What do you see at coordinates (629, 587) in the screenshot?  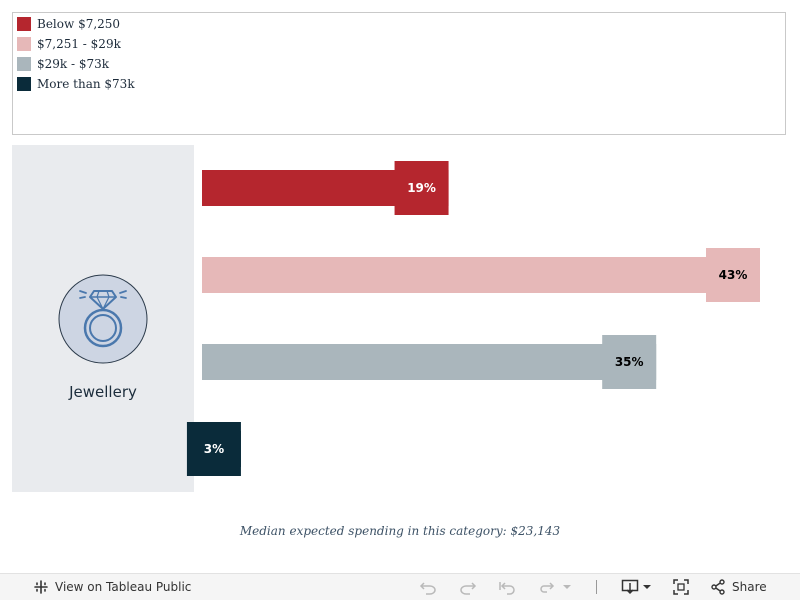 I see `download-icon` at bounding box center [629, 587].